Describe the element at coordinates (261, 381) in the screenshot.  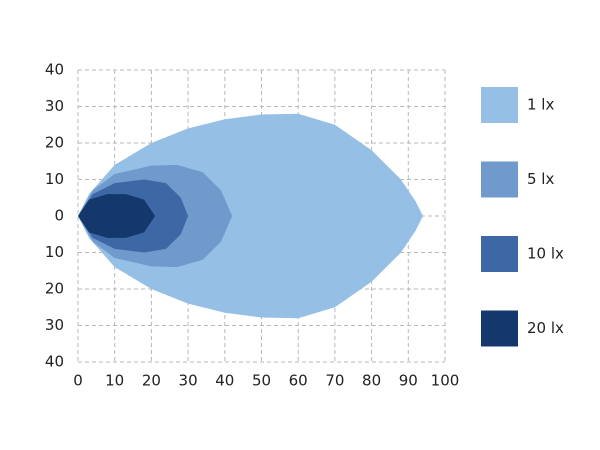
I see `x-tick-label: 50` at that location.